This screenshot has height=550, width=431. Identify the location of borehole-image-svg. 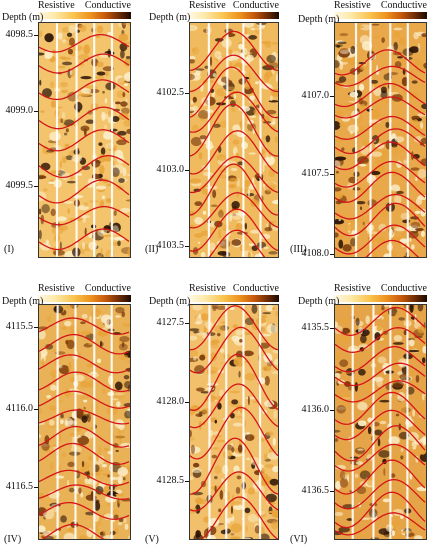
(84, 140).